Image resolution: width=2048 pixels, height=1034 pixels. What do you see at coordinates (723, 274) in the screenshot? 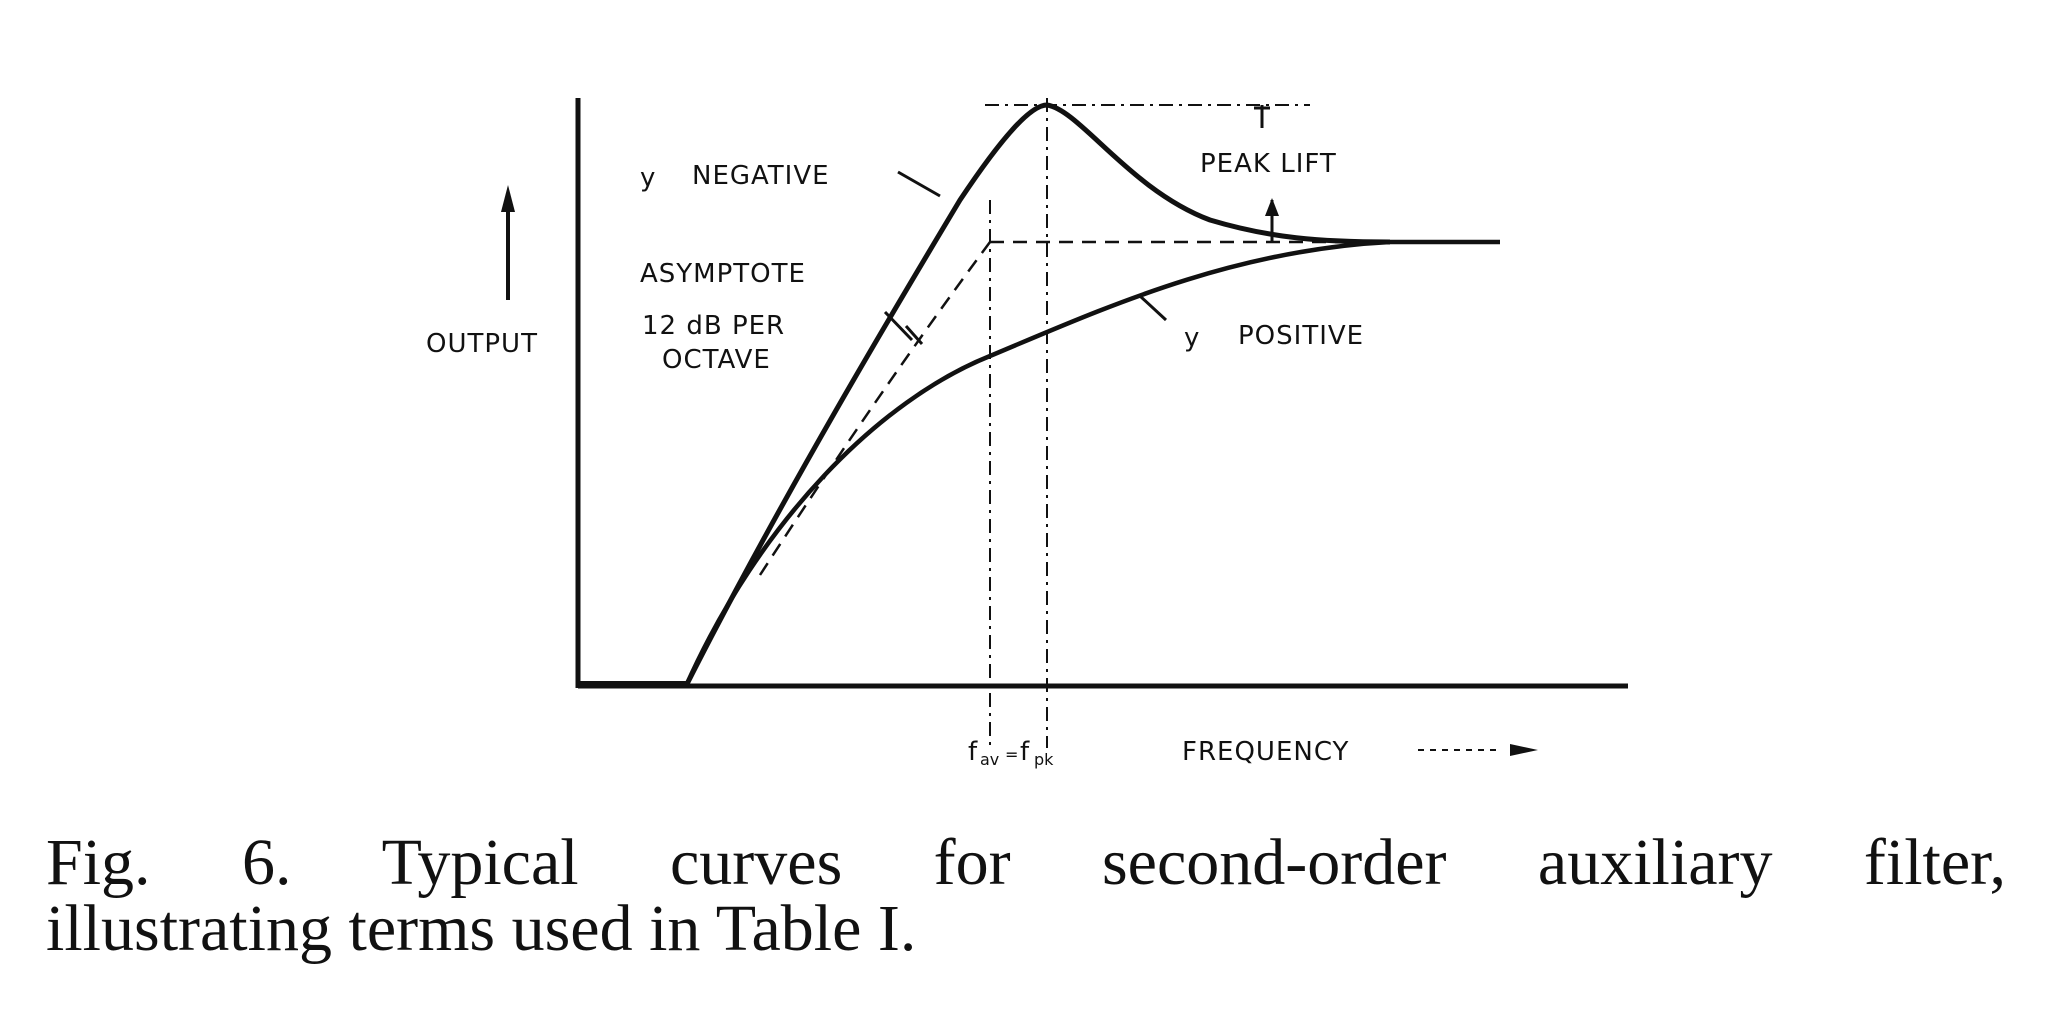
I see `asymptote-label: ASYMPTOTE` at bounding box center [723, 274].